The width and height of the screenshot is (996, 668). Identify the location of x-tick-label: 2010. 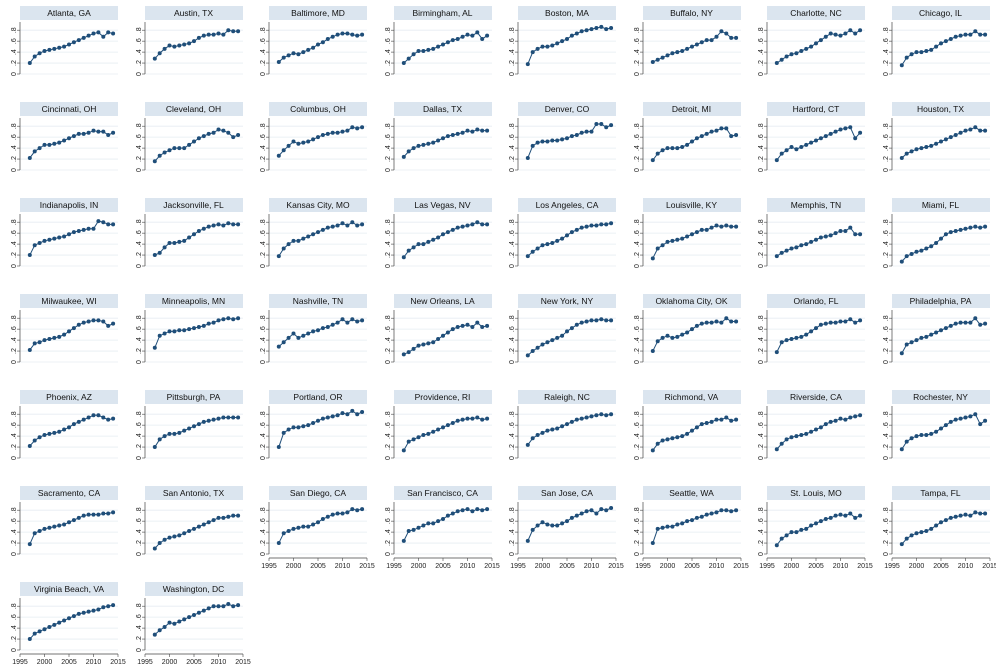
(343, 566).